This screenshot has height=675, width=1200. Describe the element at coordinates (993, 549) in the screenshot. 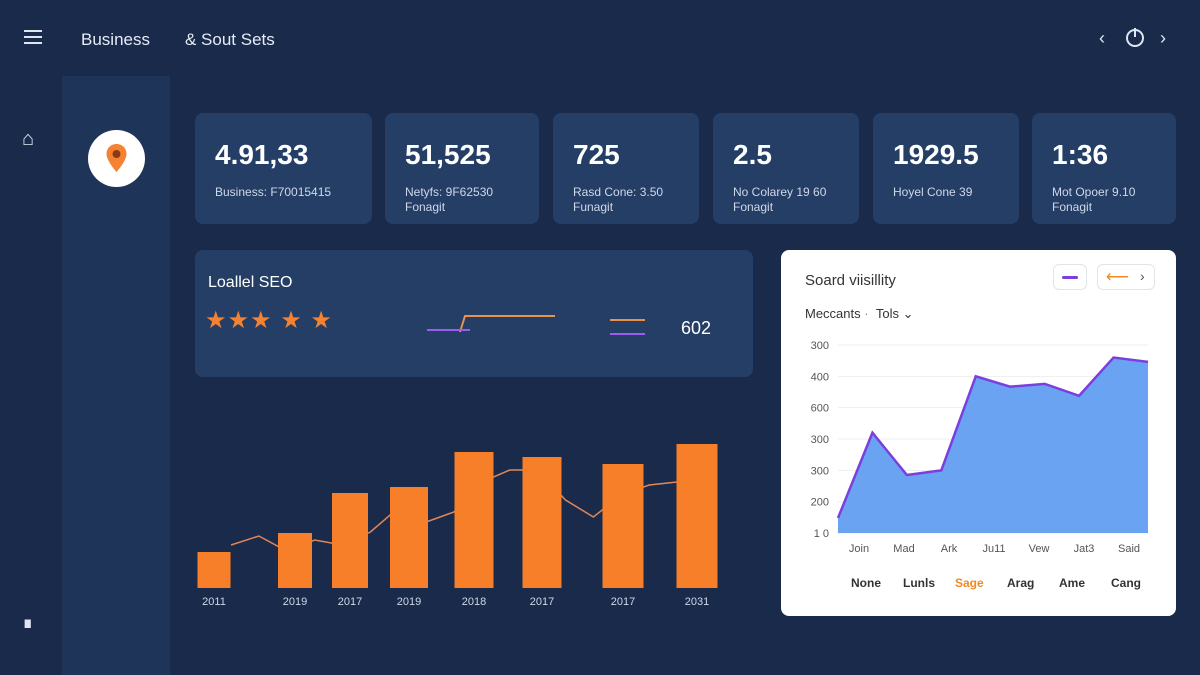

I see `x-tick-label: Ju11` at that location.